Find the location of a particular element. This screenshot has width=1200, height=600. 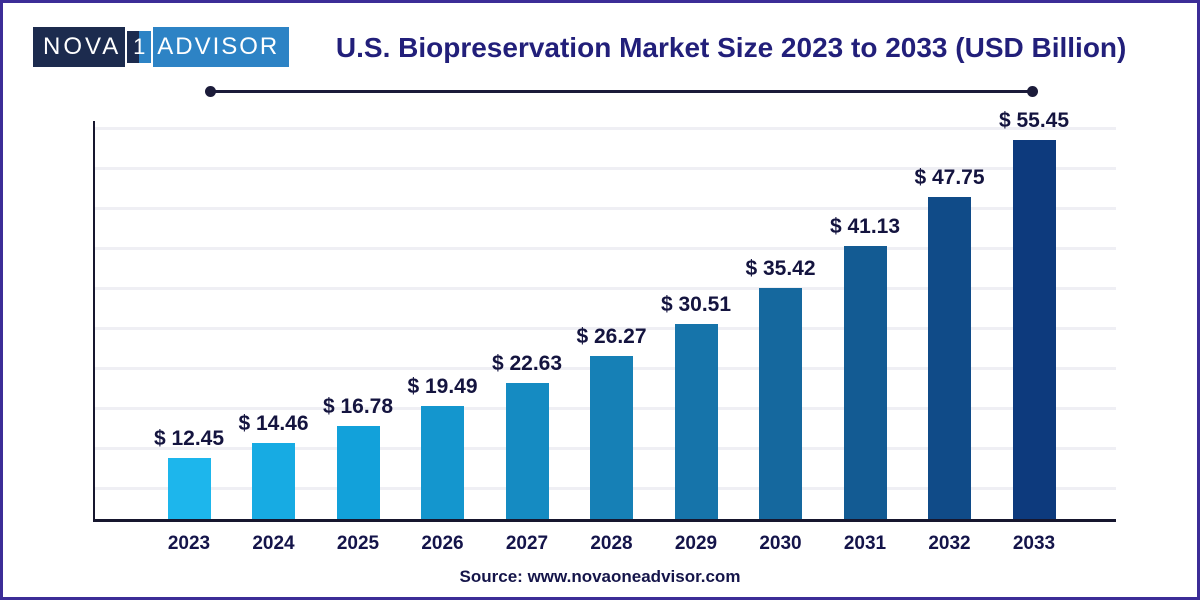

logo-text-nova: NOVA is located at coordinates (79, 47).